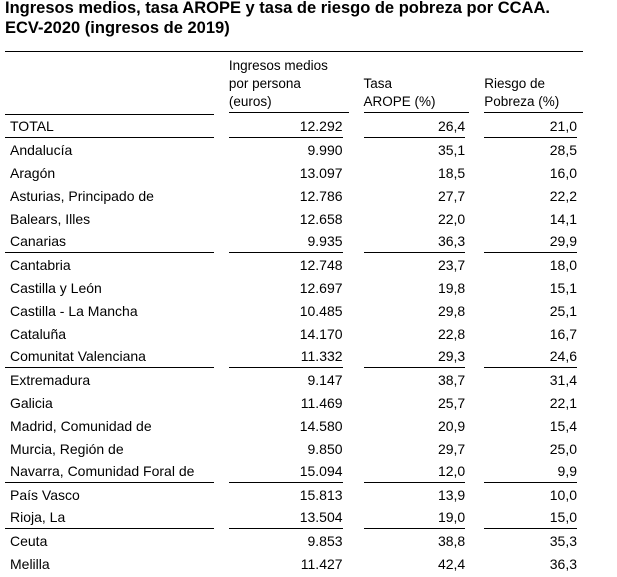 Image resolution: width=617 pixels, height=577 pixels. I want to click on income-cell: 15.094, so click(281, 471).